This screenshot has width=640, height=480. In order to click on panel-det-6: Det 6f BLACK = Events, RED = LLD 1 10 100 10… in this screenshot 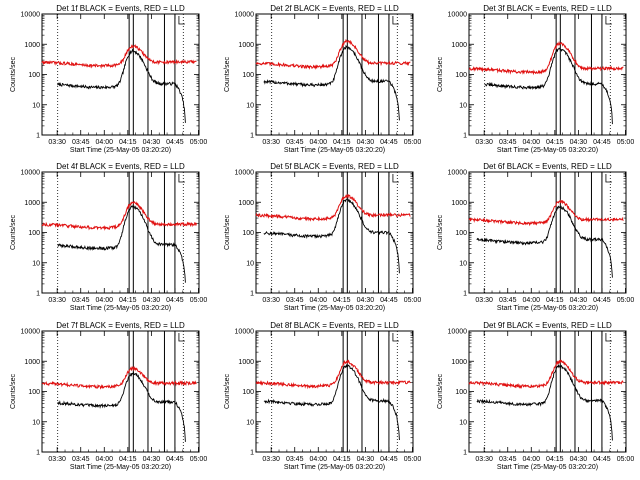, I will do `click(535, 237)`.